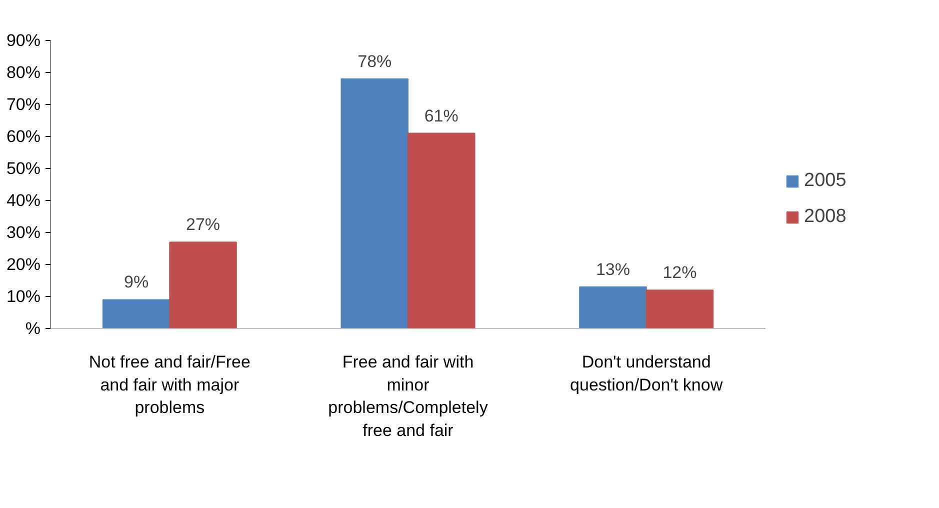 This screenshot has width=939, height=508. Describe the element at coordinates (613, 269) in the screenshot. I see `data-label: 13%` at that location.